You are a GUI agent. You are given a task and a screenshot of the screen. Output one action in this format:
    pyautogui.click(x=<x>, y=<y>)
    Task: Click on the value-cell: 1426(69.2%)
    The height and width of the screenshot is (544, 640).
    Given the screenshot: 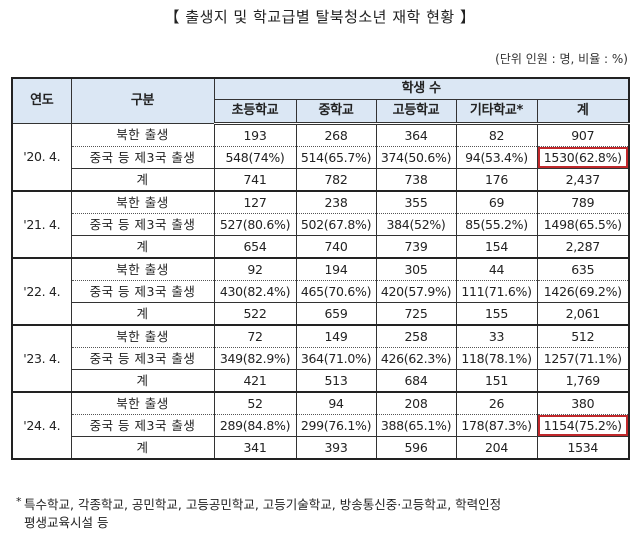 What is the action you would take?
    pyautogui.click(x=583, y=291)
    